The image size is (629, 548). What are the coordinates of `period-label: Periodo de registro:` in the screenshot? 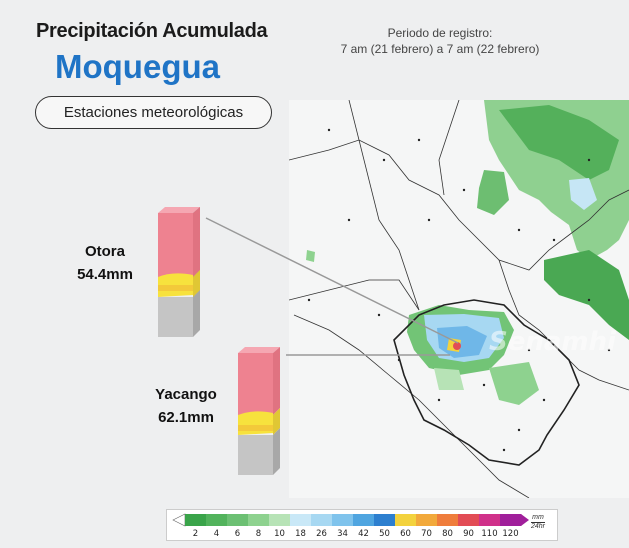 It's located at (440, 33).